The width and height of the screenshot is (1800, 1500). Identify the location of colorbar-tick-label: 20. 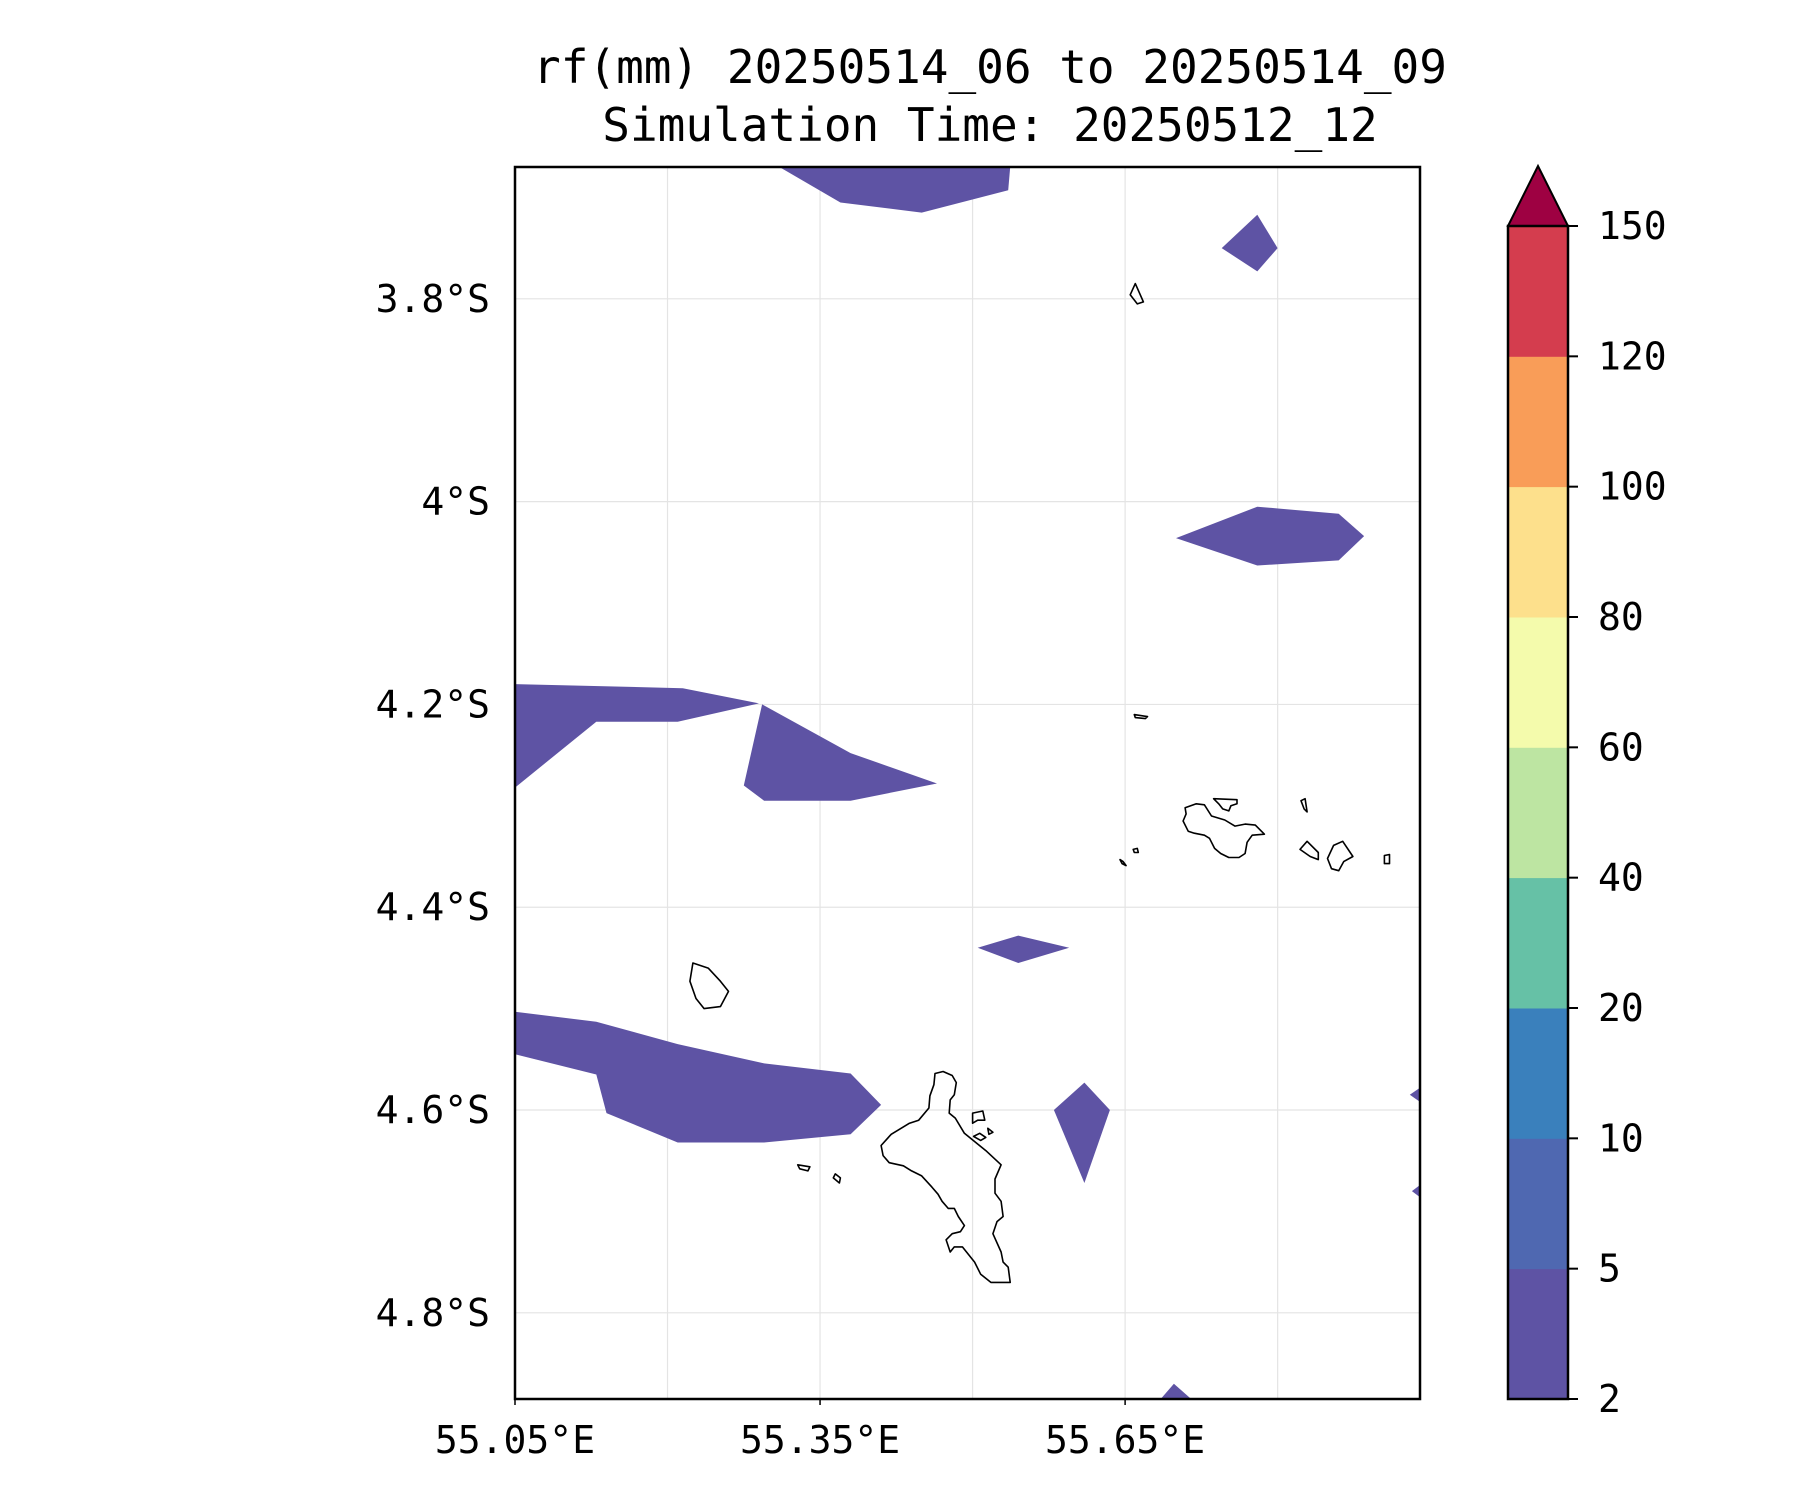
(1621, 1008).